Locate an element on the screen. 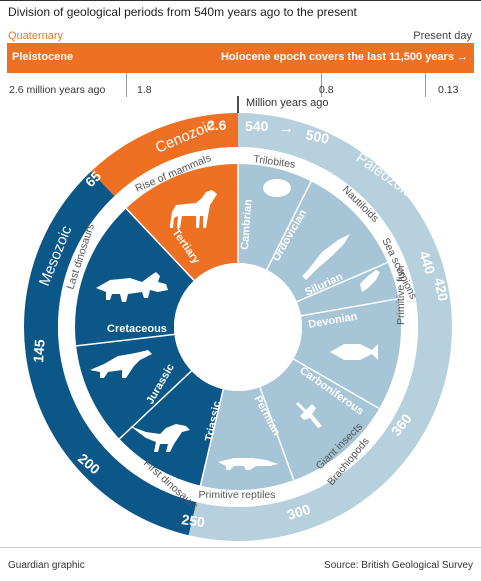  separator-ordovician is located at coordinates (289, 226).